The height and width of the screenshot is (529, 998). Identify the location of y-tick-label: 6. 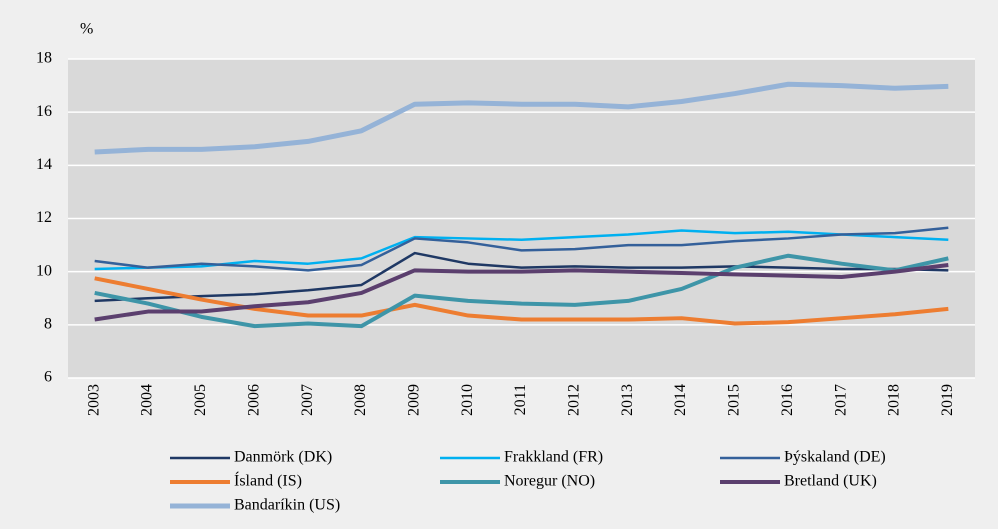
(48, 377).